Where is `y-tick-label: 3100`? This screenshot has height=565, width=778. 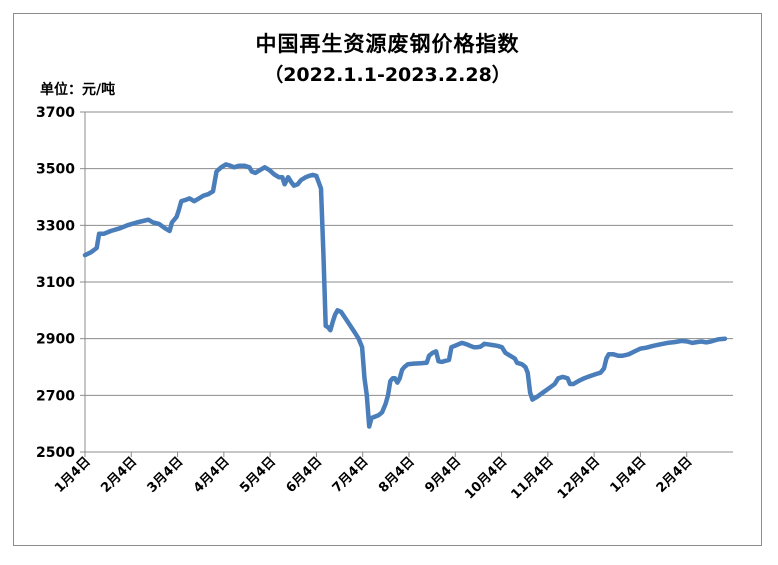 y-tick-label: 3100 is located at coordinates (55, 283).